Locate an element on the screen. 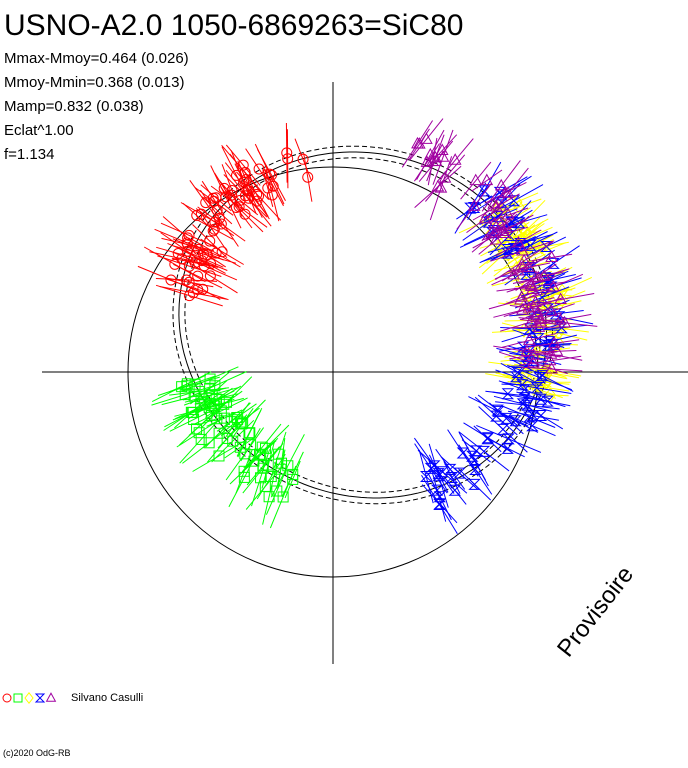 Image resolution: width=688 pixels, height=768 pixels. stat-mamp: Mamp=0.832 (0.038) is located at coordinates (74, 106).